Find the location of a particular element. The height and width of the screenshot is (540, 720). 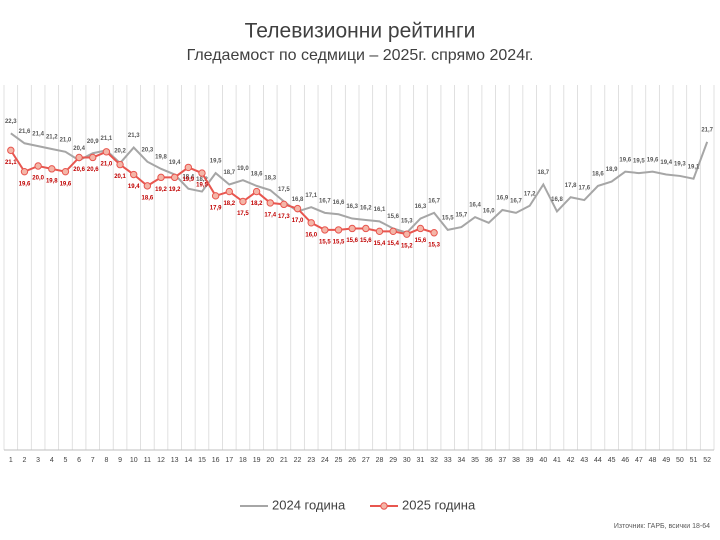

data-label: 22,3 is located at coordinates (11, 122).